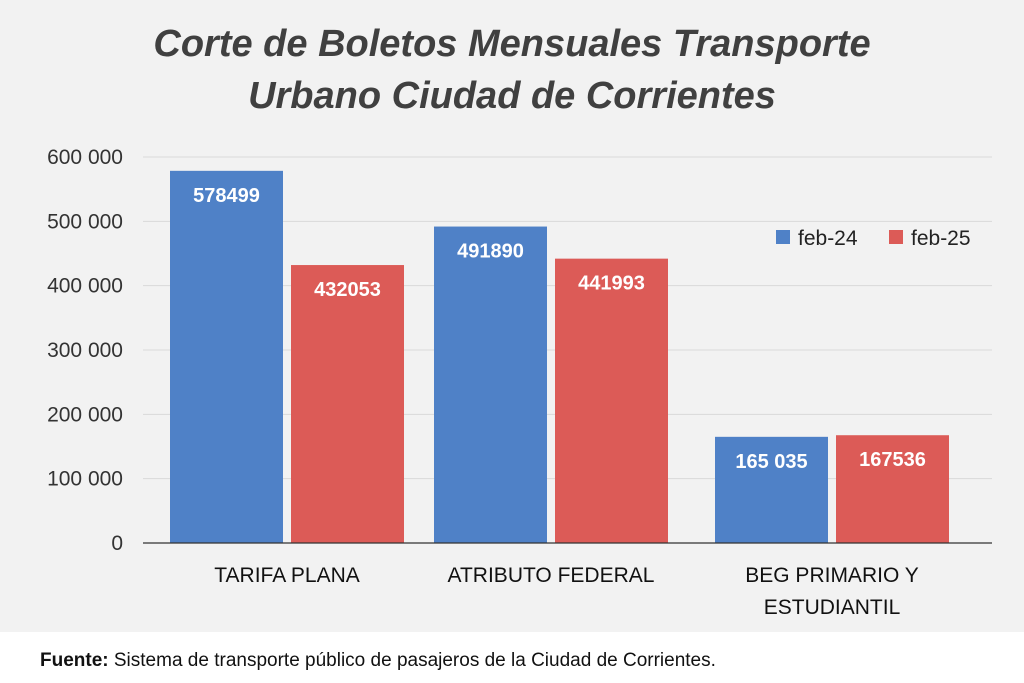 This screenshot has width=1024, height=683. I want to click on x-category-label: ESTUDIANTIL, so click(832, 607).